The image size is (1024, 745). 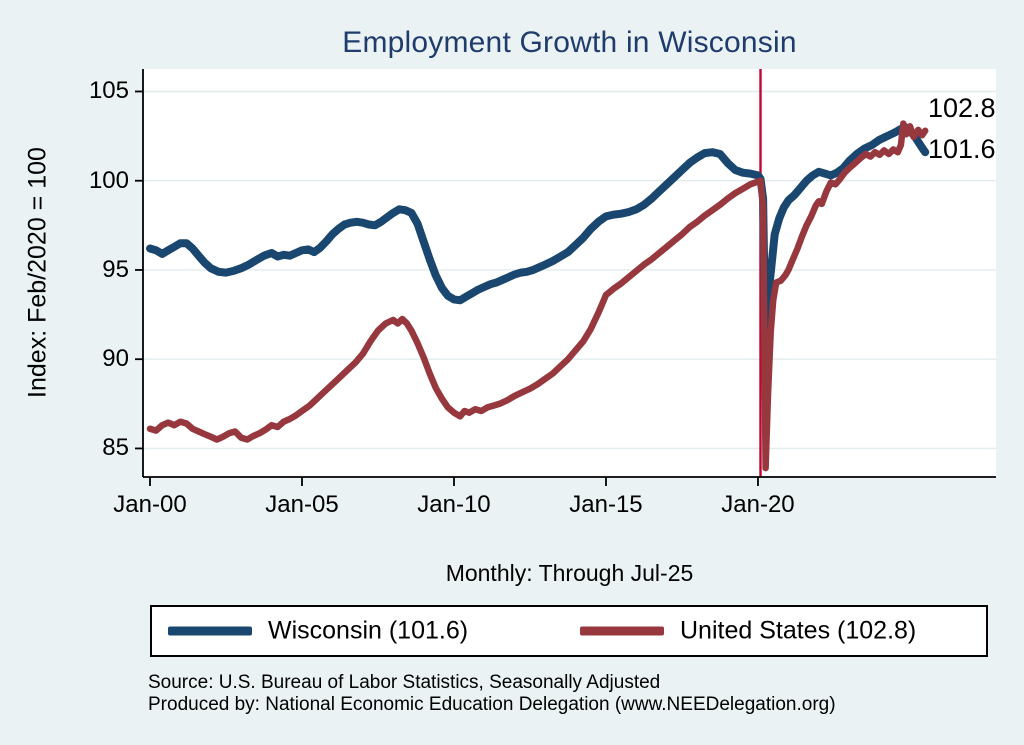 What do you see at coordinates (606, 504) in the screenshot?
I see `x-tick-label-Jan-15: Jan-15` at bounding box center [606, 504].